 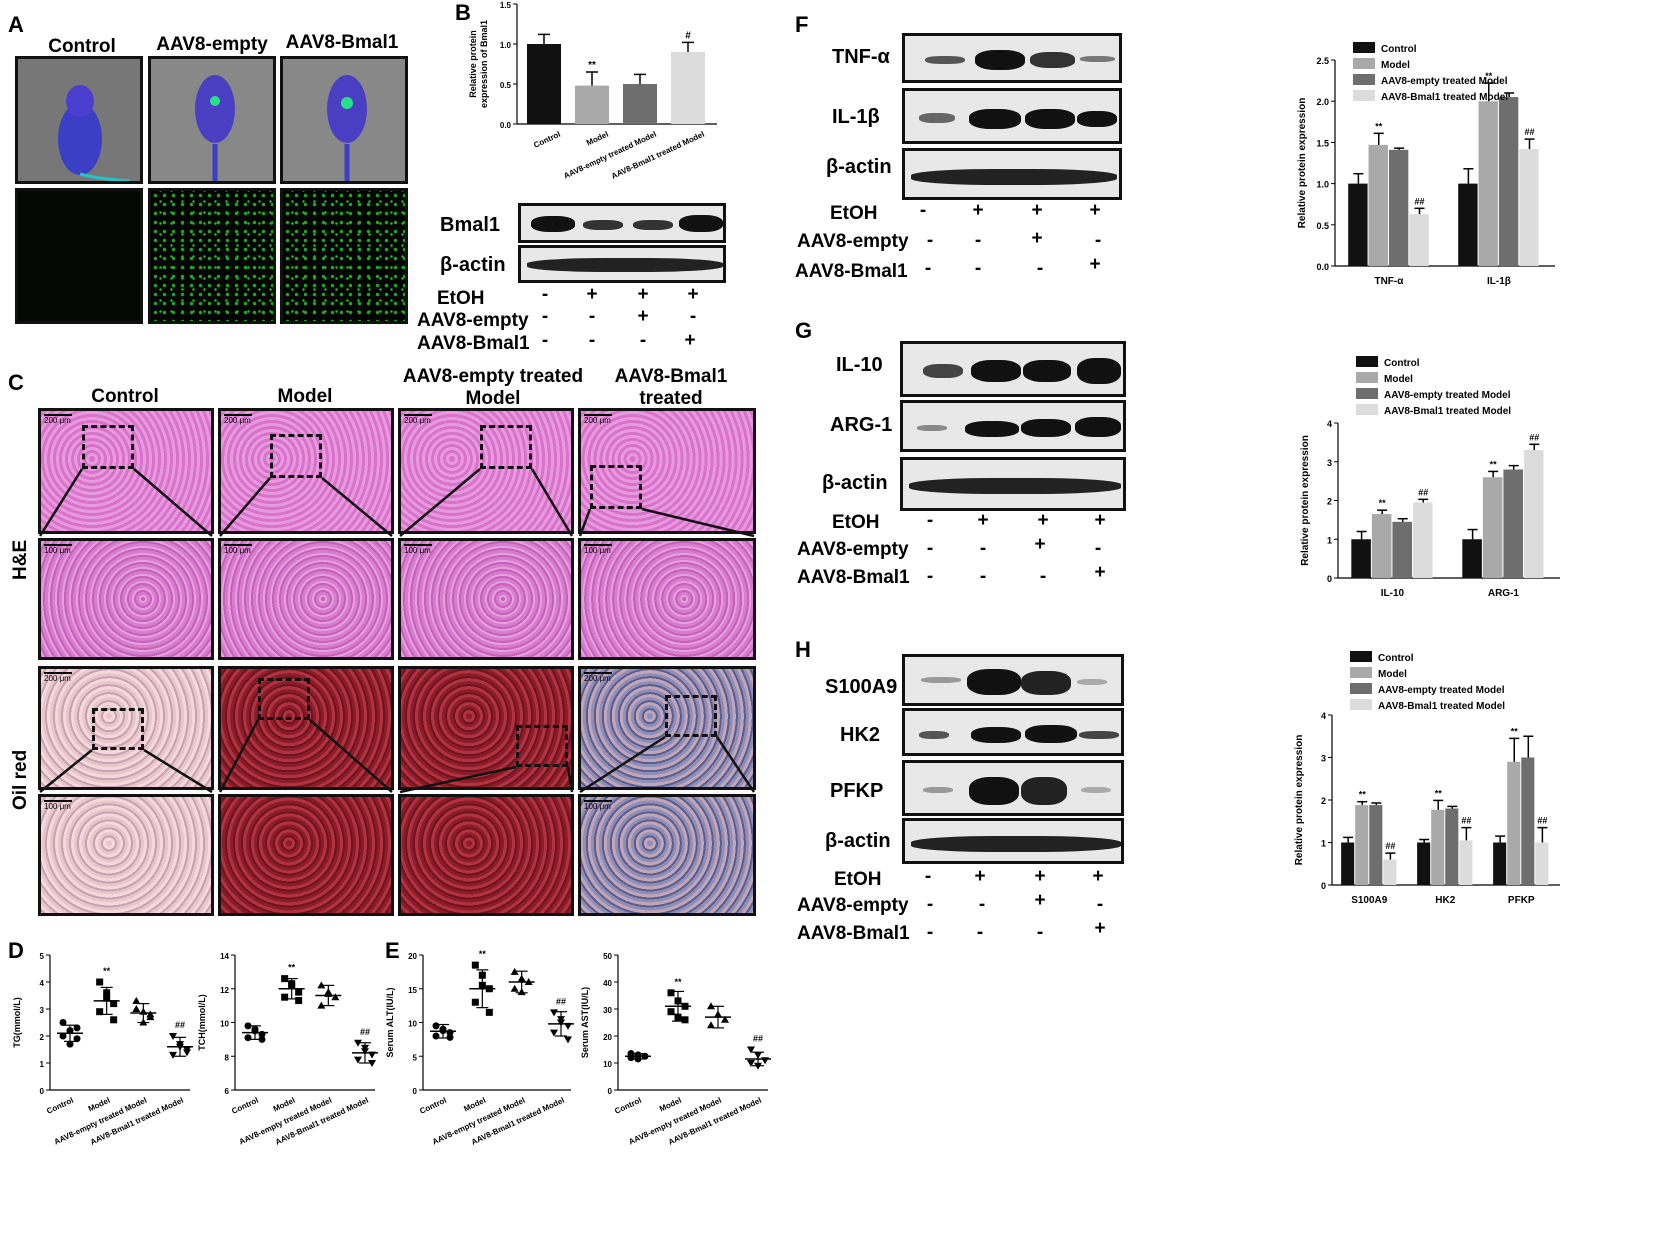 What do you see at coordinates (1013, 484) in the screenshot?
I see `blot-g-actin` at bounding box center [1013, 484].